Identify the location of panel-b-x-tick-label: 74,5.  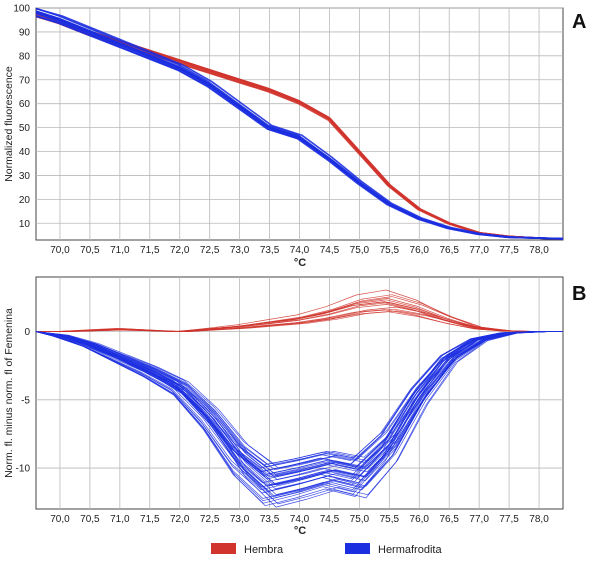
(330, 519).